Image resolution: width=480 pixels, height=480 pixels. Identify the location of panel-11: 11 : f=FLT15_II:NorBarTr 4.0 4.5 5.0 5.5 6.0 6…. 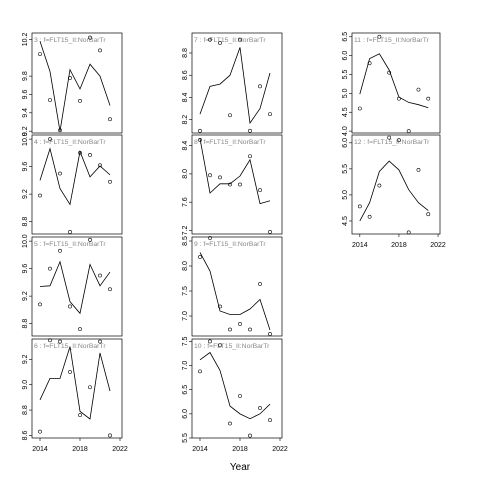
(391, 84).